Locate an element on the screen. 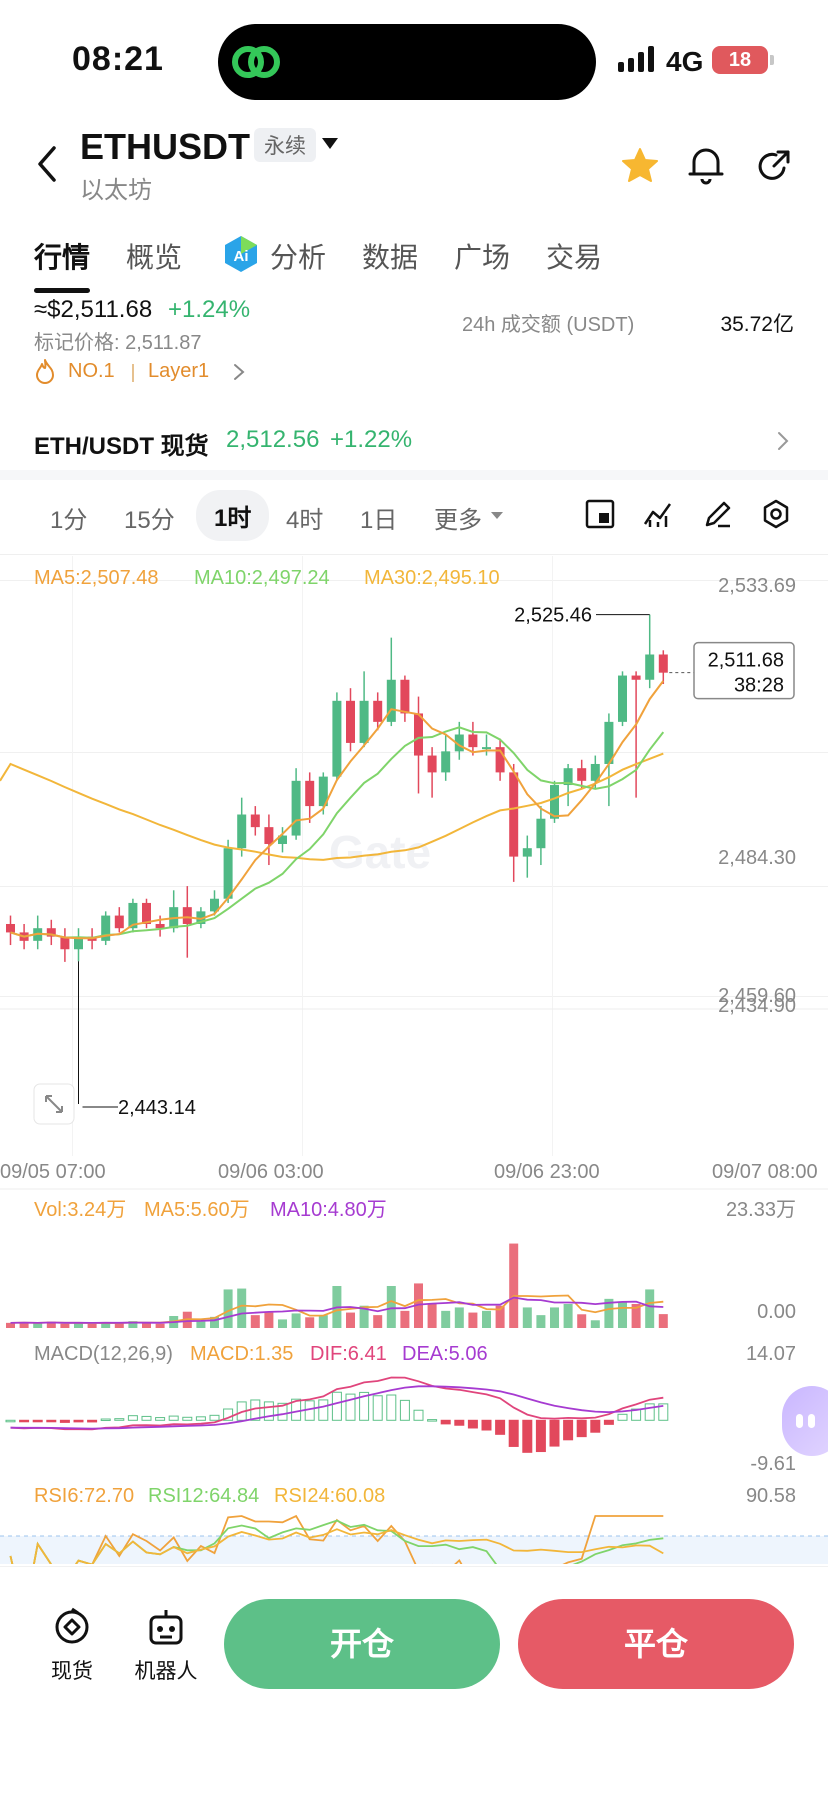 The width and height of the screenshot is (828, 1796). bottom-action-bar: 现货 机器人 开仓 平仓 is located at coordinates (414, 1681).